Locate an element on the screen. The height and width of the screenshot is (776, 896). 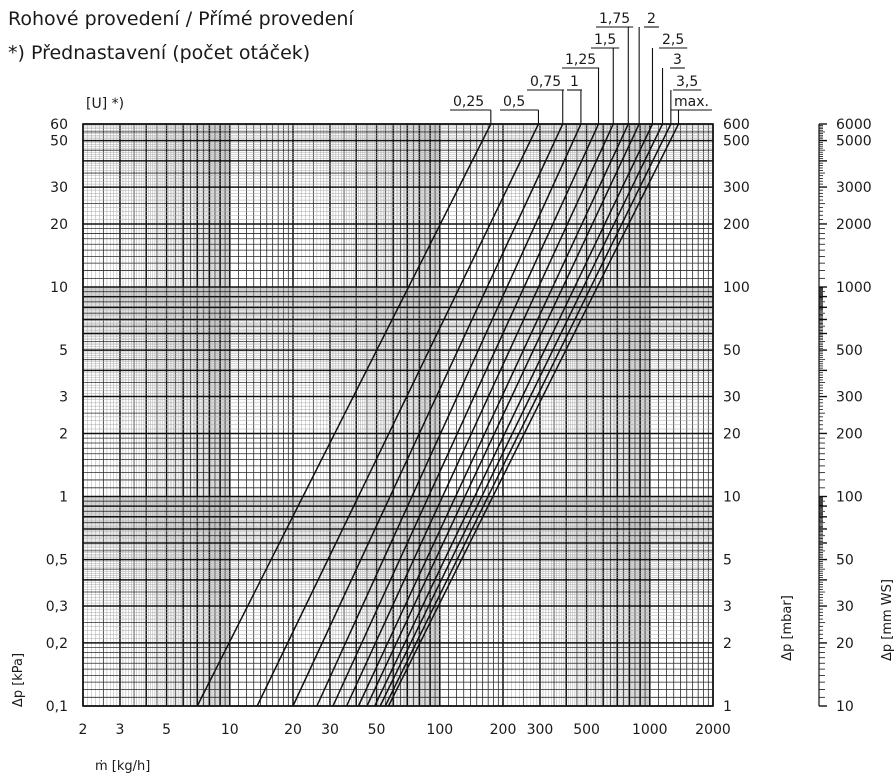
y-axis-title-mmws: Δp [mm WS] is located at coordinates (887, 620).